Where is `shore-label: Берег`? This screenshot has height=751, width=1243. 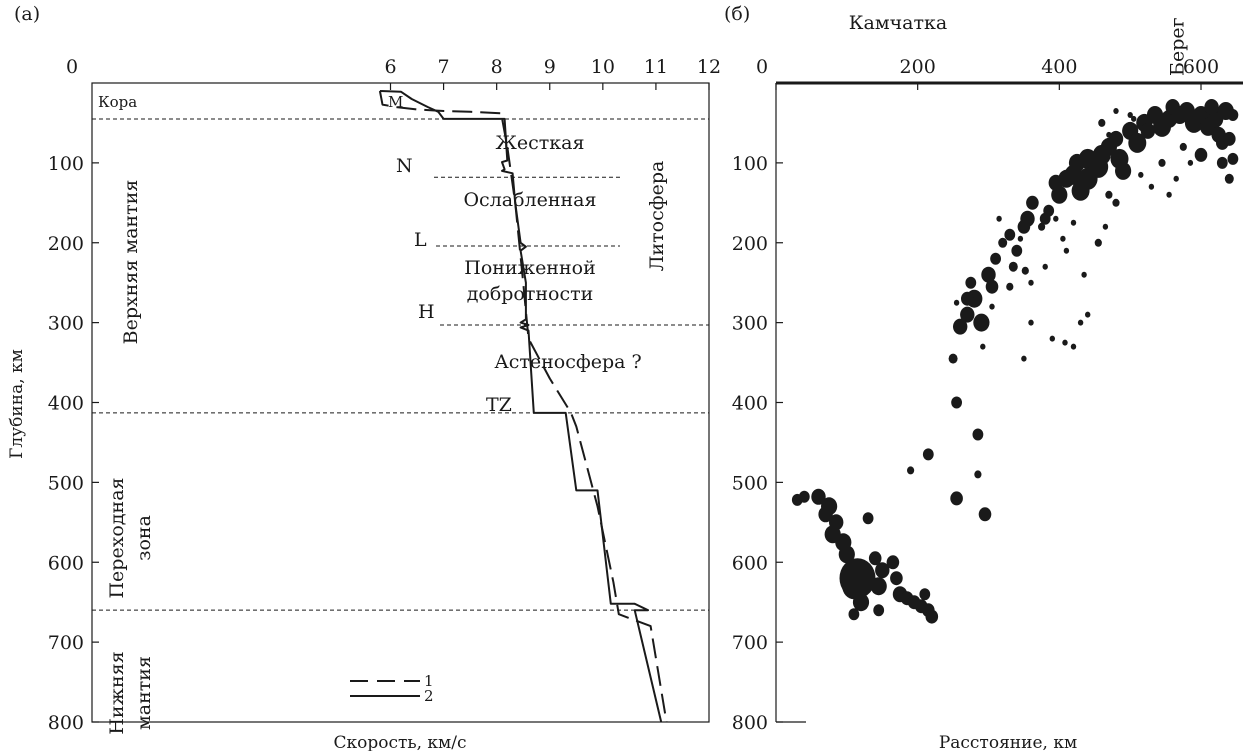
shore-label: Берег is located at coordinates (1177, 46).